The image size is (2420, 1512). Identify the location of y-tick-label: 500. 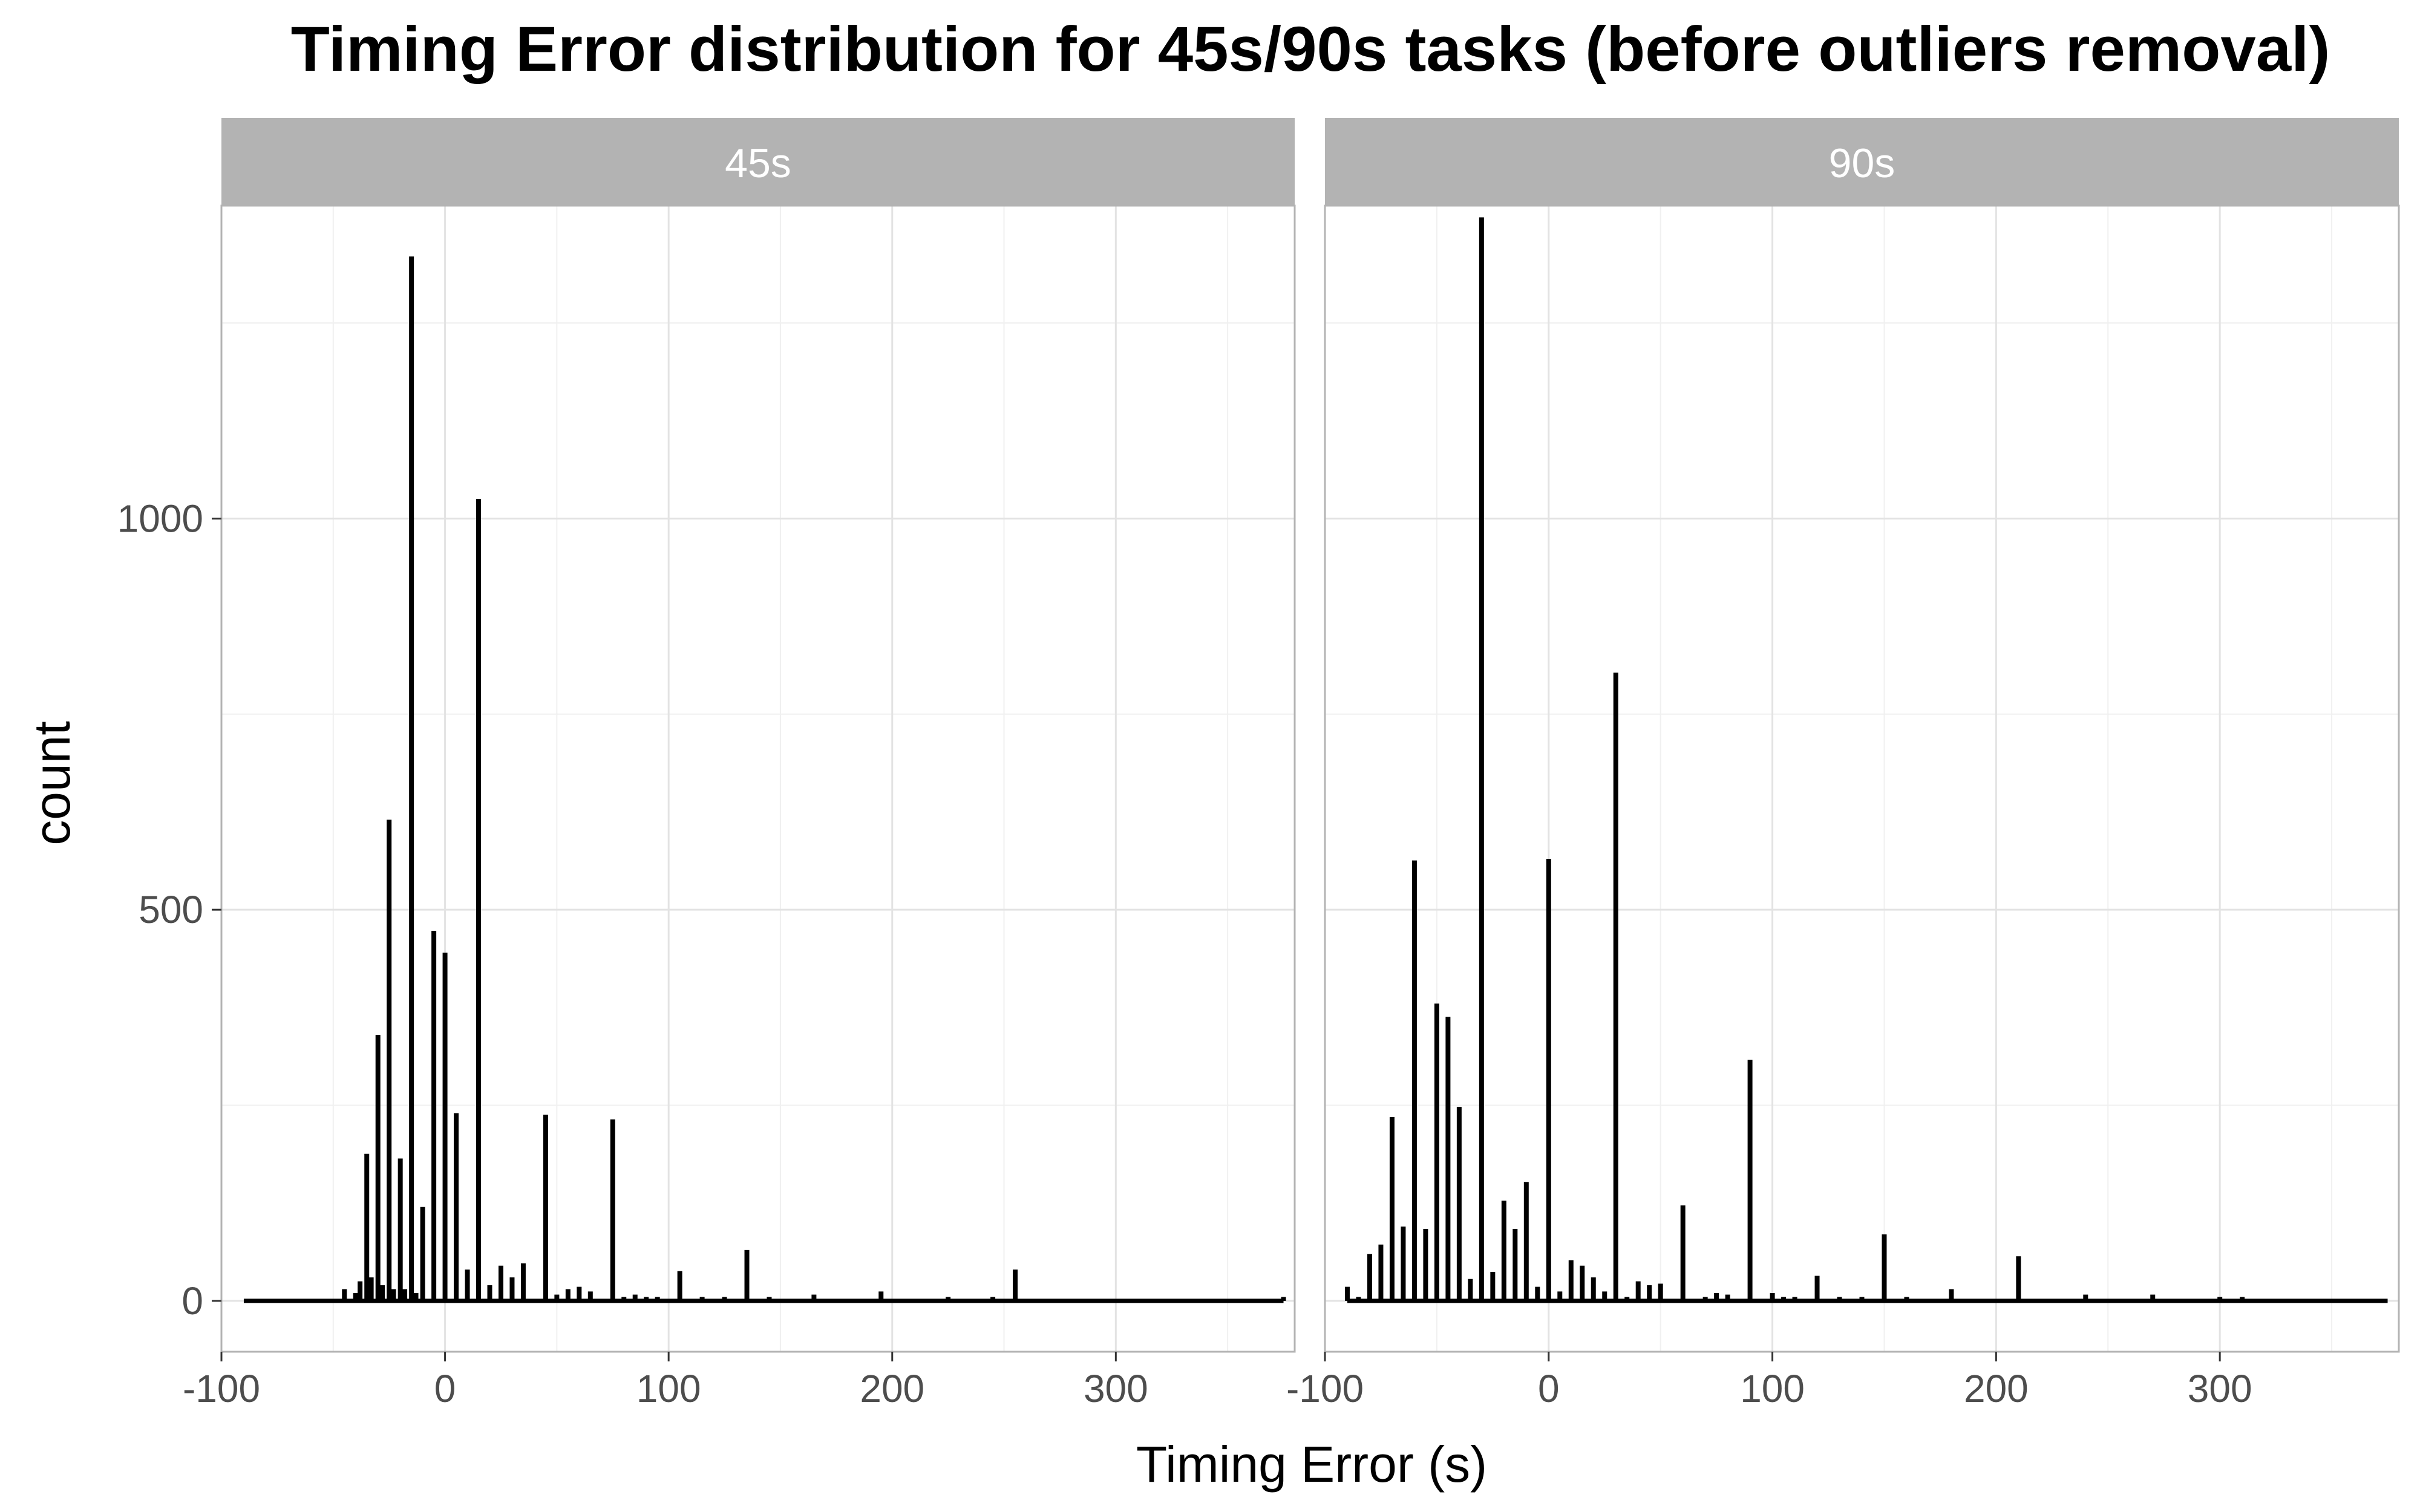
(171, 910).